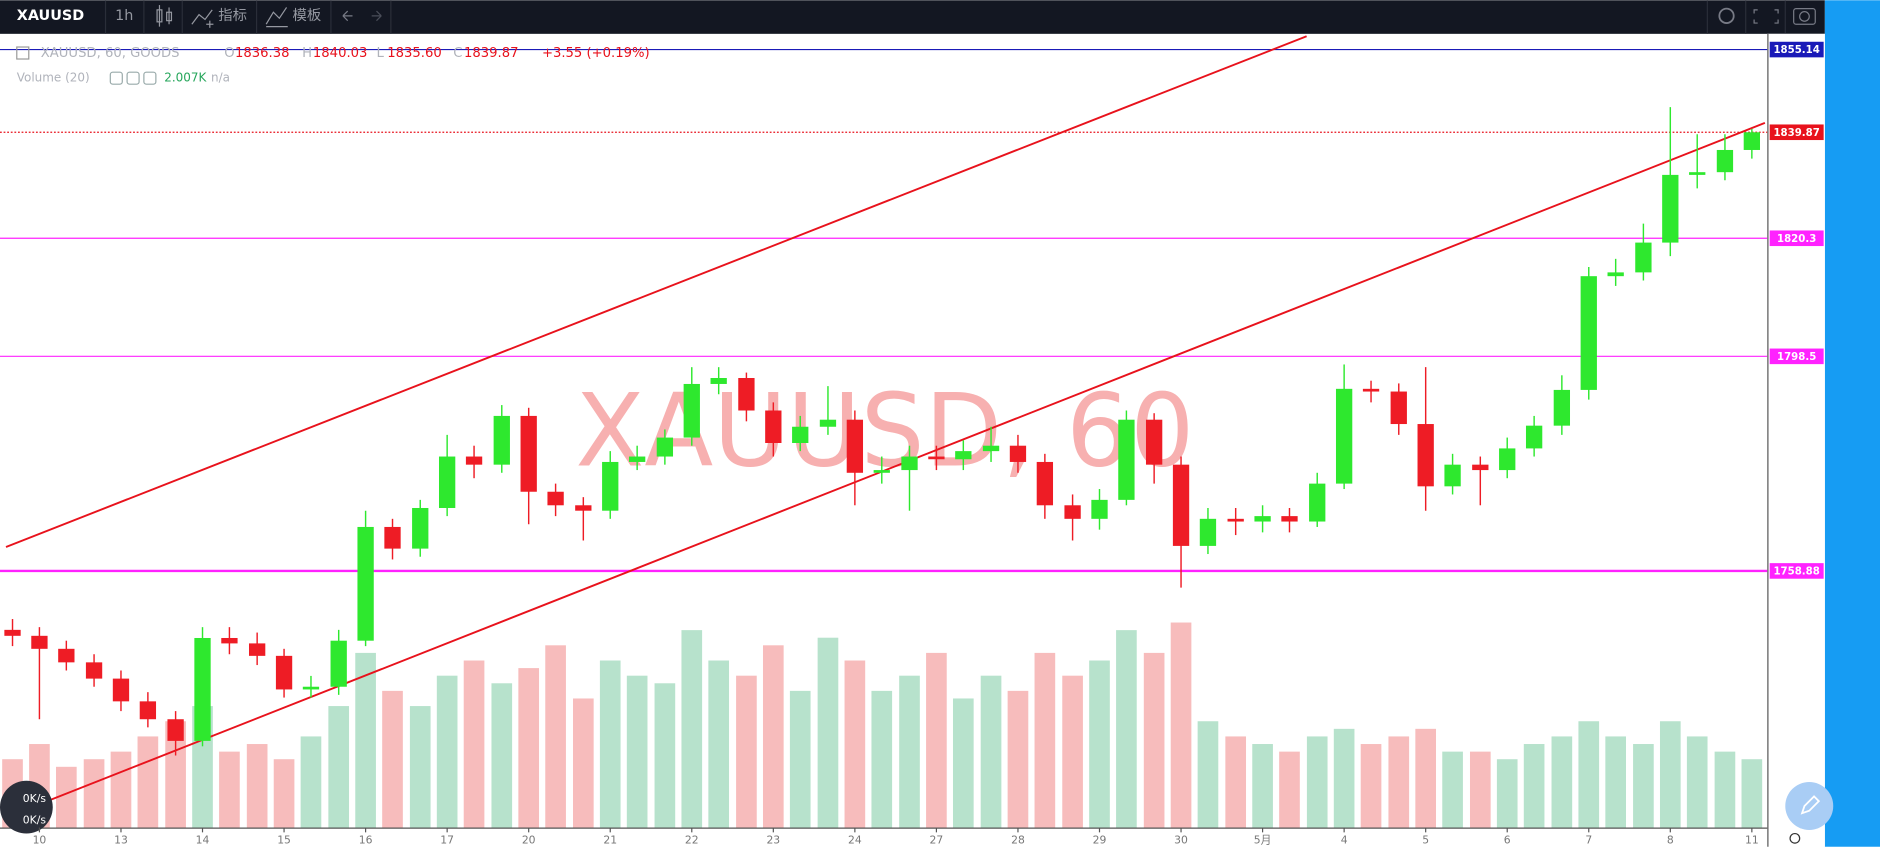 This screenshot has width=1880, height=847. What do you see at coordinates (1018, 840) in the screenshot?
I see `x-tick-label: 28` at bounding box center [1018, 840].